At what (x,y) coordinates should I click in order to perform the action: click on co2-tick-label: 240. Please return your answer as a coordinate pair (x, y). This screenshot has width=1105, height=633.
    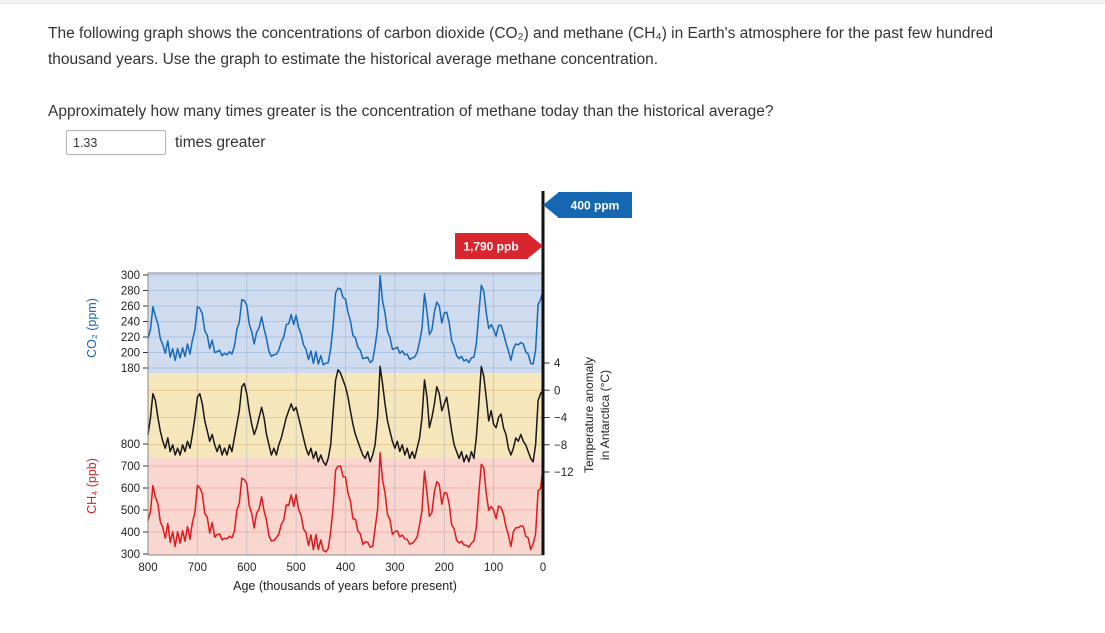
    Looking at the image, I should click on (130, 323).